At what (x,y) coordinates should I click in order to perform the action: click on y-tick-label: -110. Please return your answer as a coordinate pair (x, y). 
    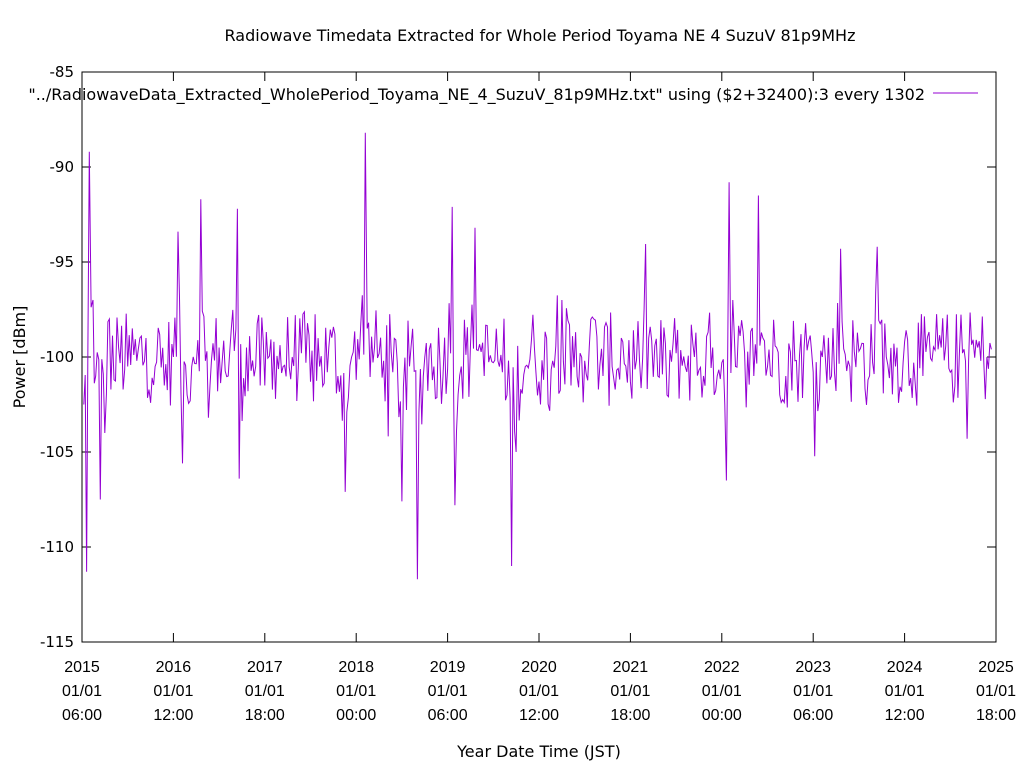
    Looking at the image, I should click on (57, 547).